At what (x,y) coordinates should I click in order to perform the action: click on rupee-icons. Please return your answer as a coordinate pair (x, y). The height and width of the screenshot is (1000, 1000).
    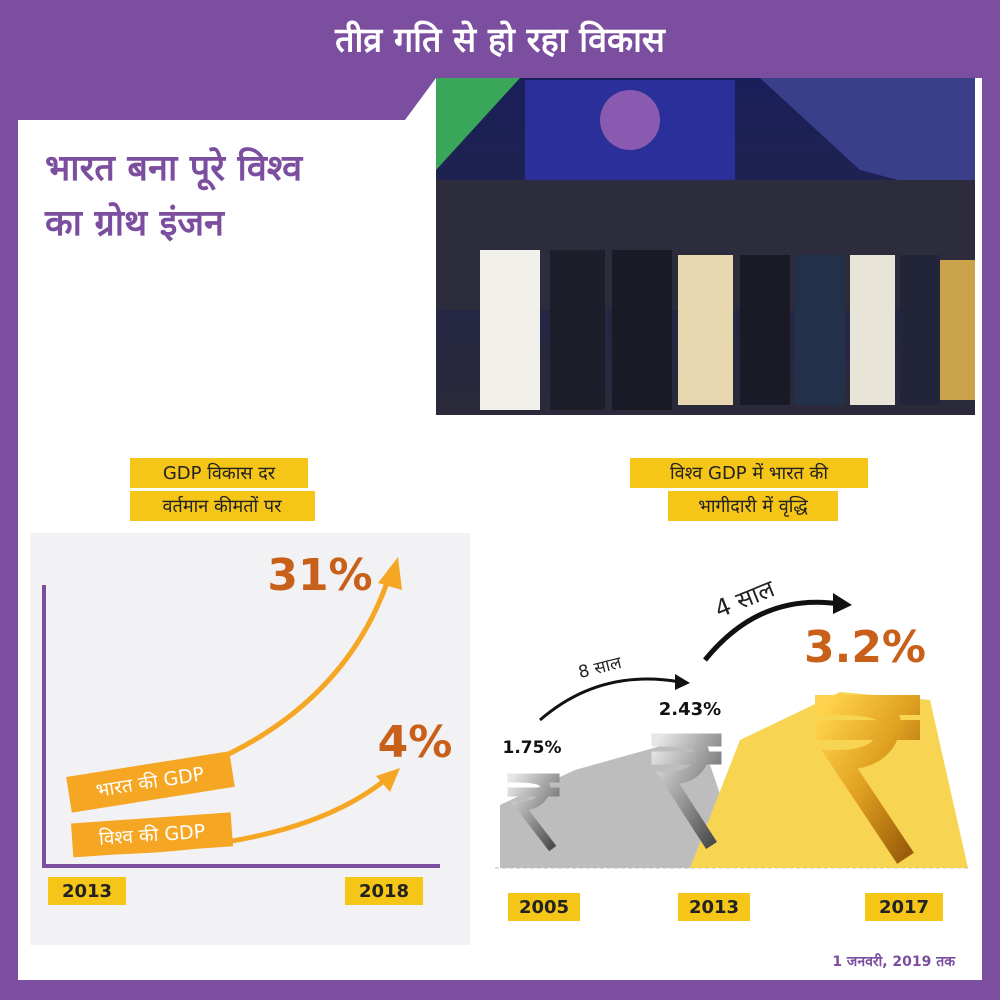
    Looking at the image, I should click on (713, 779).